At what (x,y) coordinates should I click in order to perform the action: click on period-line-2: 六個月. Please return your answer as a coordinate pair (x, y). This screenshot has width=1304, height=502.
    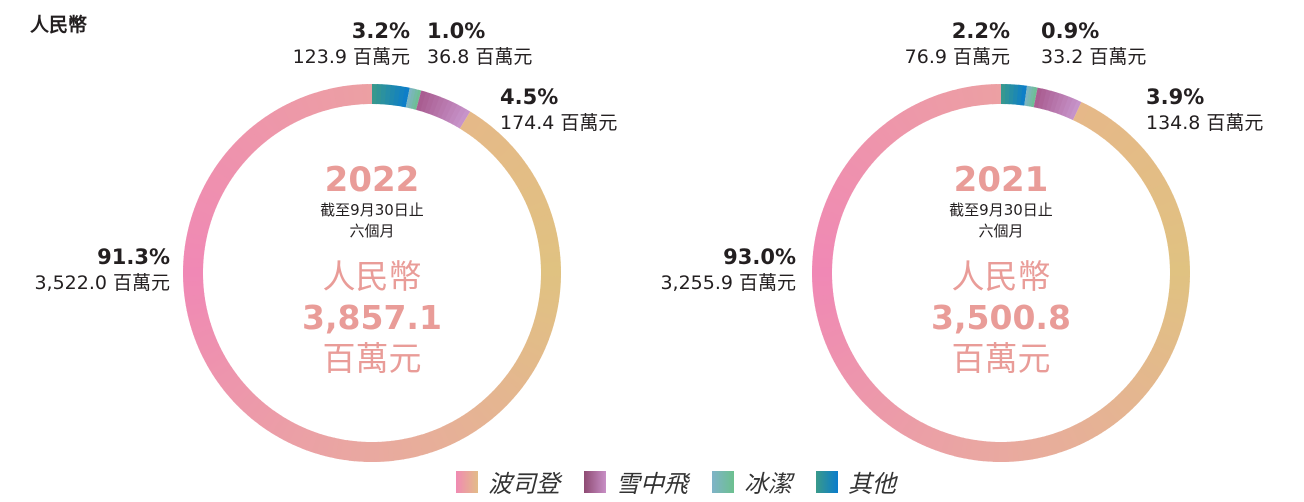
    Looking at the image, I should click on (1001, 231).